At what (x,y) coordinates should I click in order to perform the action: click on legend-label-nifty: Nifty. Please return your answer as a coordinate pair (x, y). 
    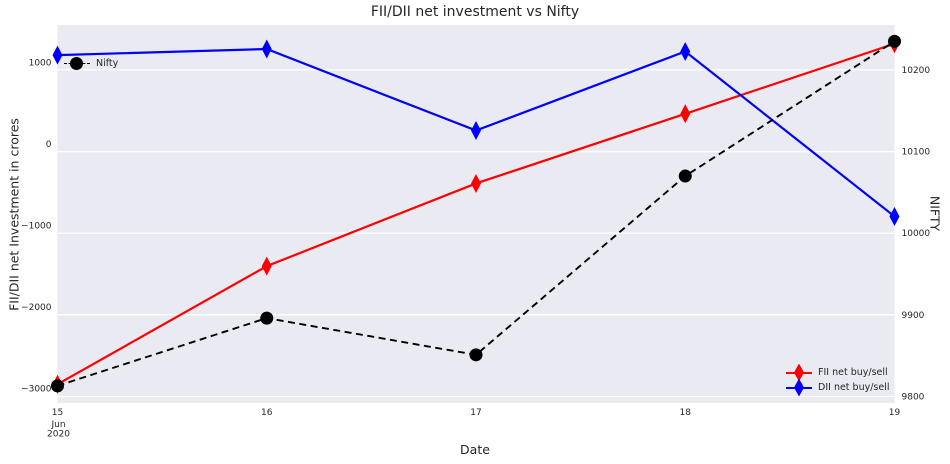
    Looking at the image, I should click on (107, 63).